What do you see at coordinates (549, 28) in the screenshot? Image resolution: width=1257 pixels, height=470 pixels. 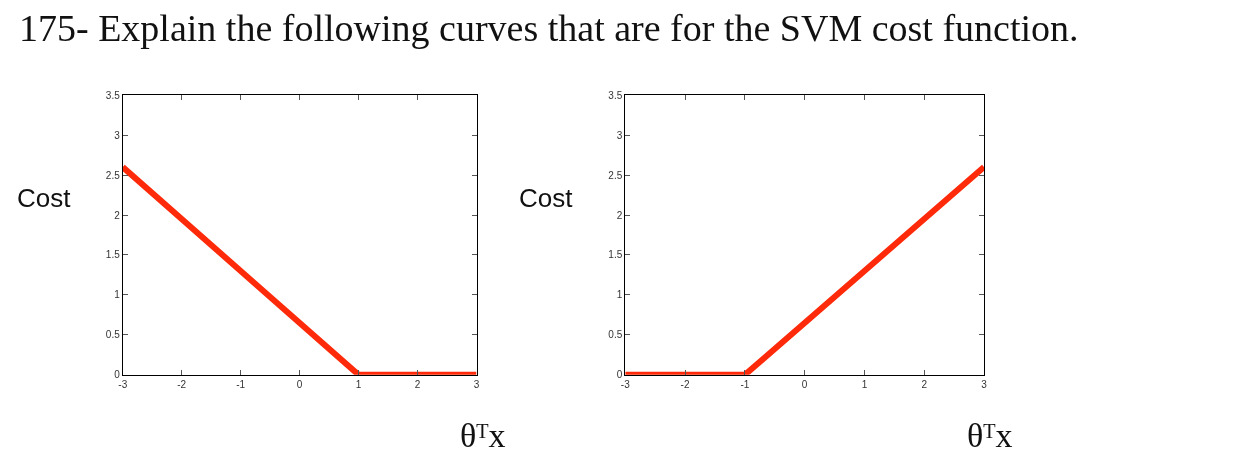 I see `chart-title: 175- Explain the following curves that are for the SVM cost function.` at bounding box center [549, 28].